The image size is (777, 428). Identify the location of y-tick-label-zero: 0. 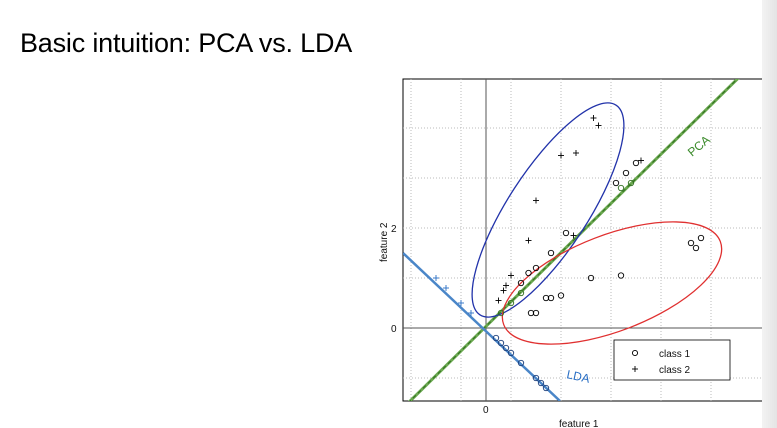
(394, 329).